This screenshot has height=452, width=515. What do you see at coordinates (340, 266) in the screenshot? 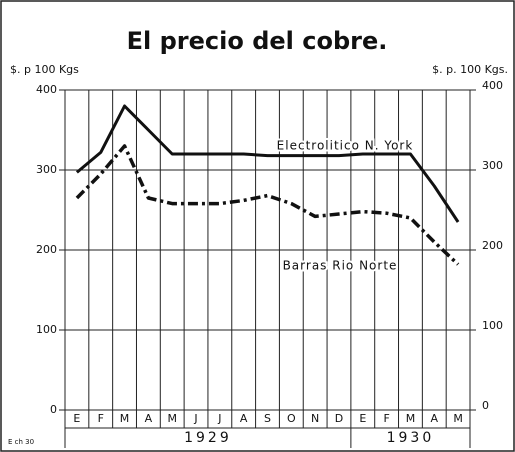
I see `series-label: Barras Rio Norte` at bounding box center [340, 266].